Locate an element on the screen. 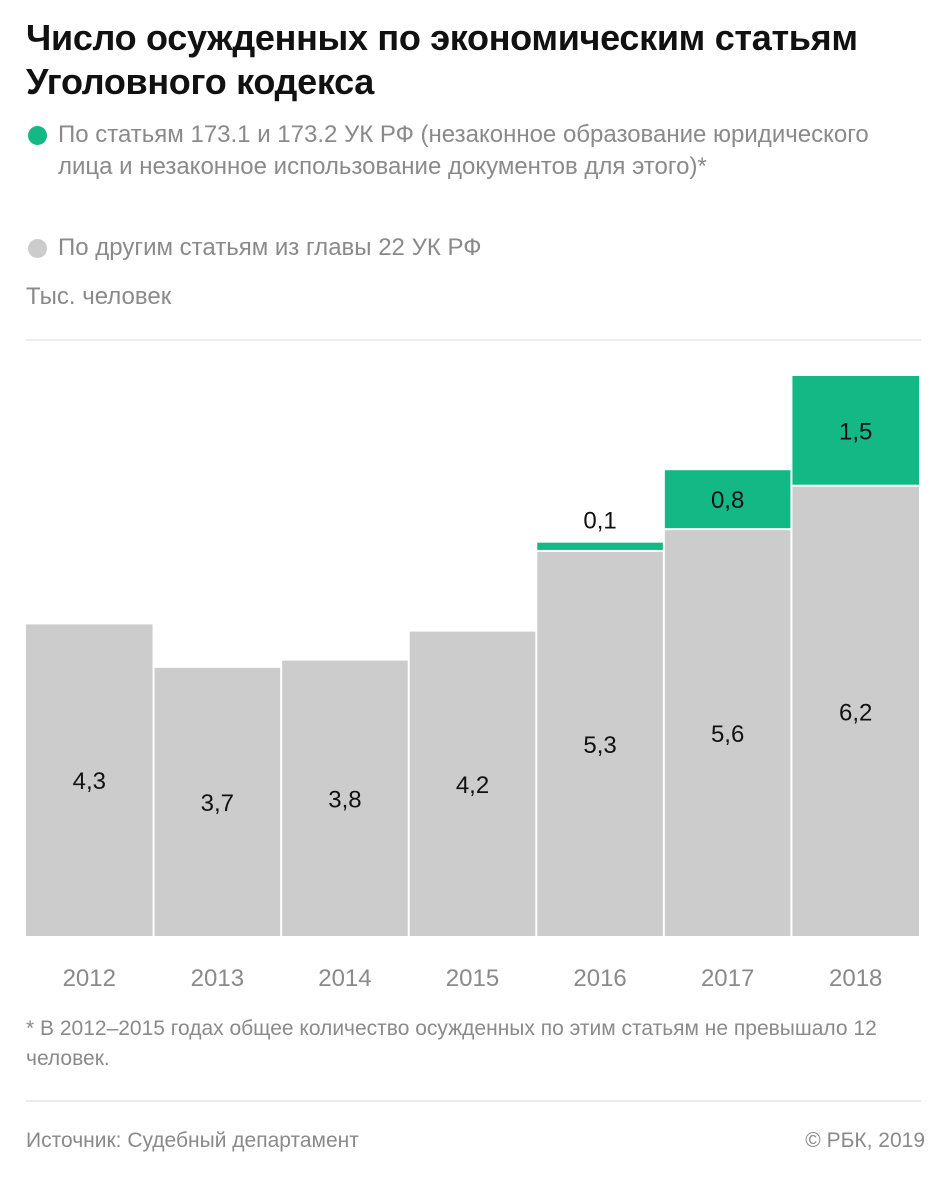 This screenshot has height=1186, width=945. bar-other-2018 is located at coordinates (855, 711).